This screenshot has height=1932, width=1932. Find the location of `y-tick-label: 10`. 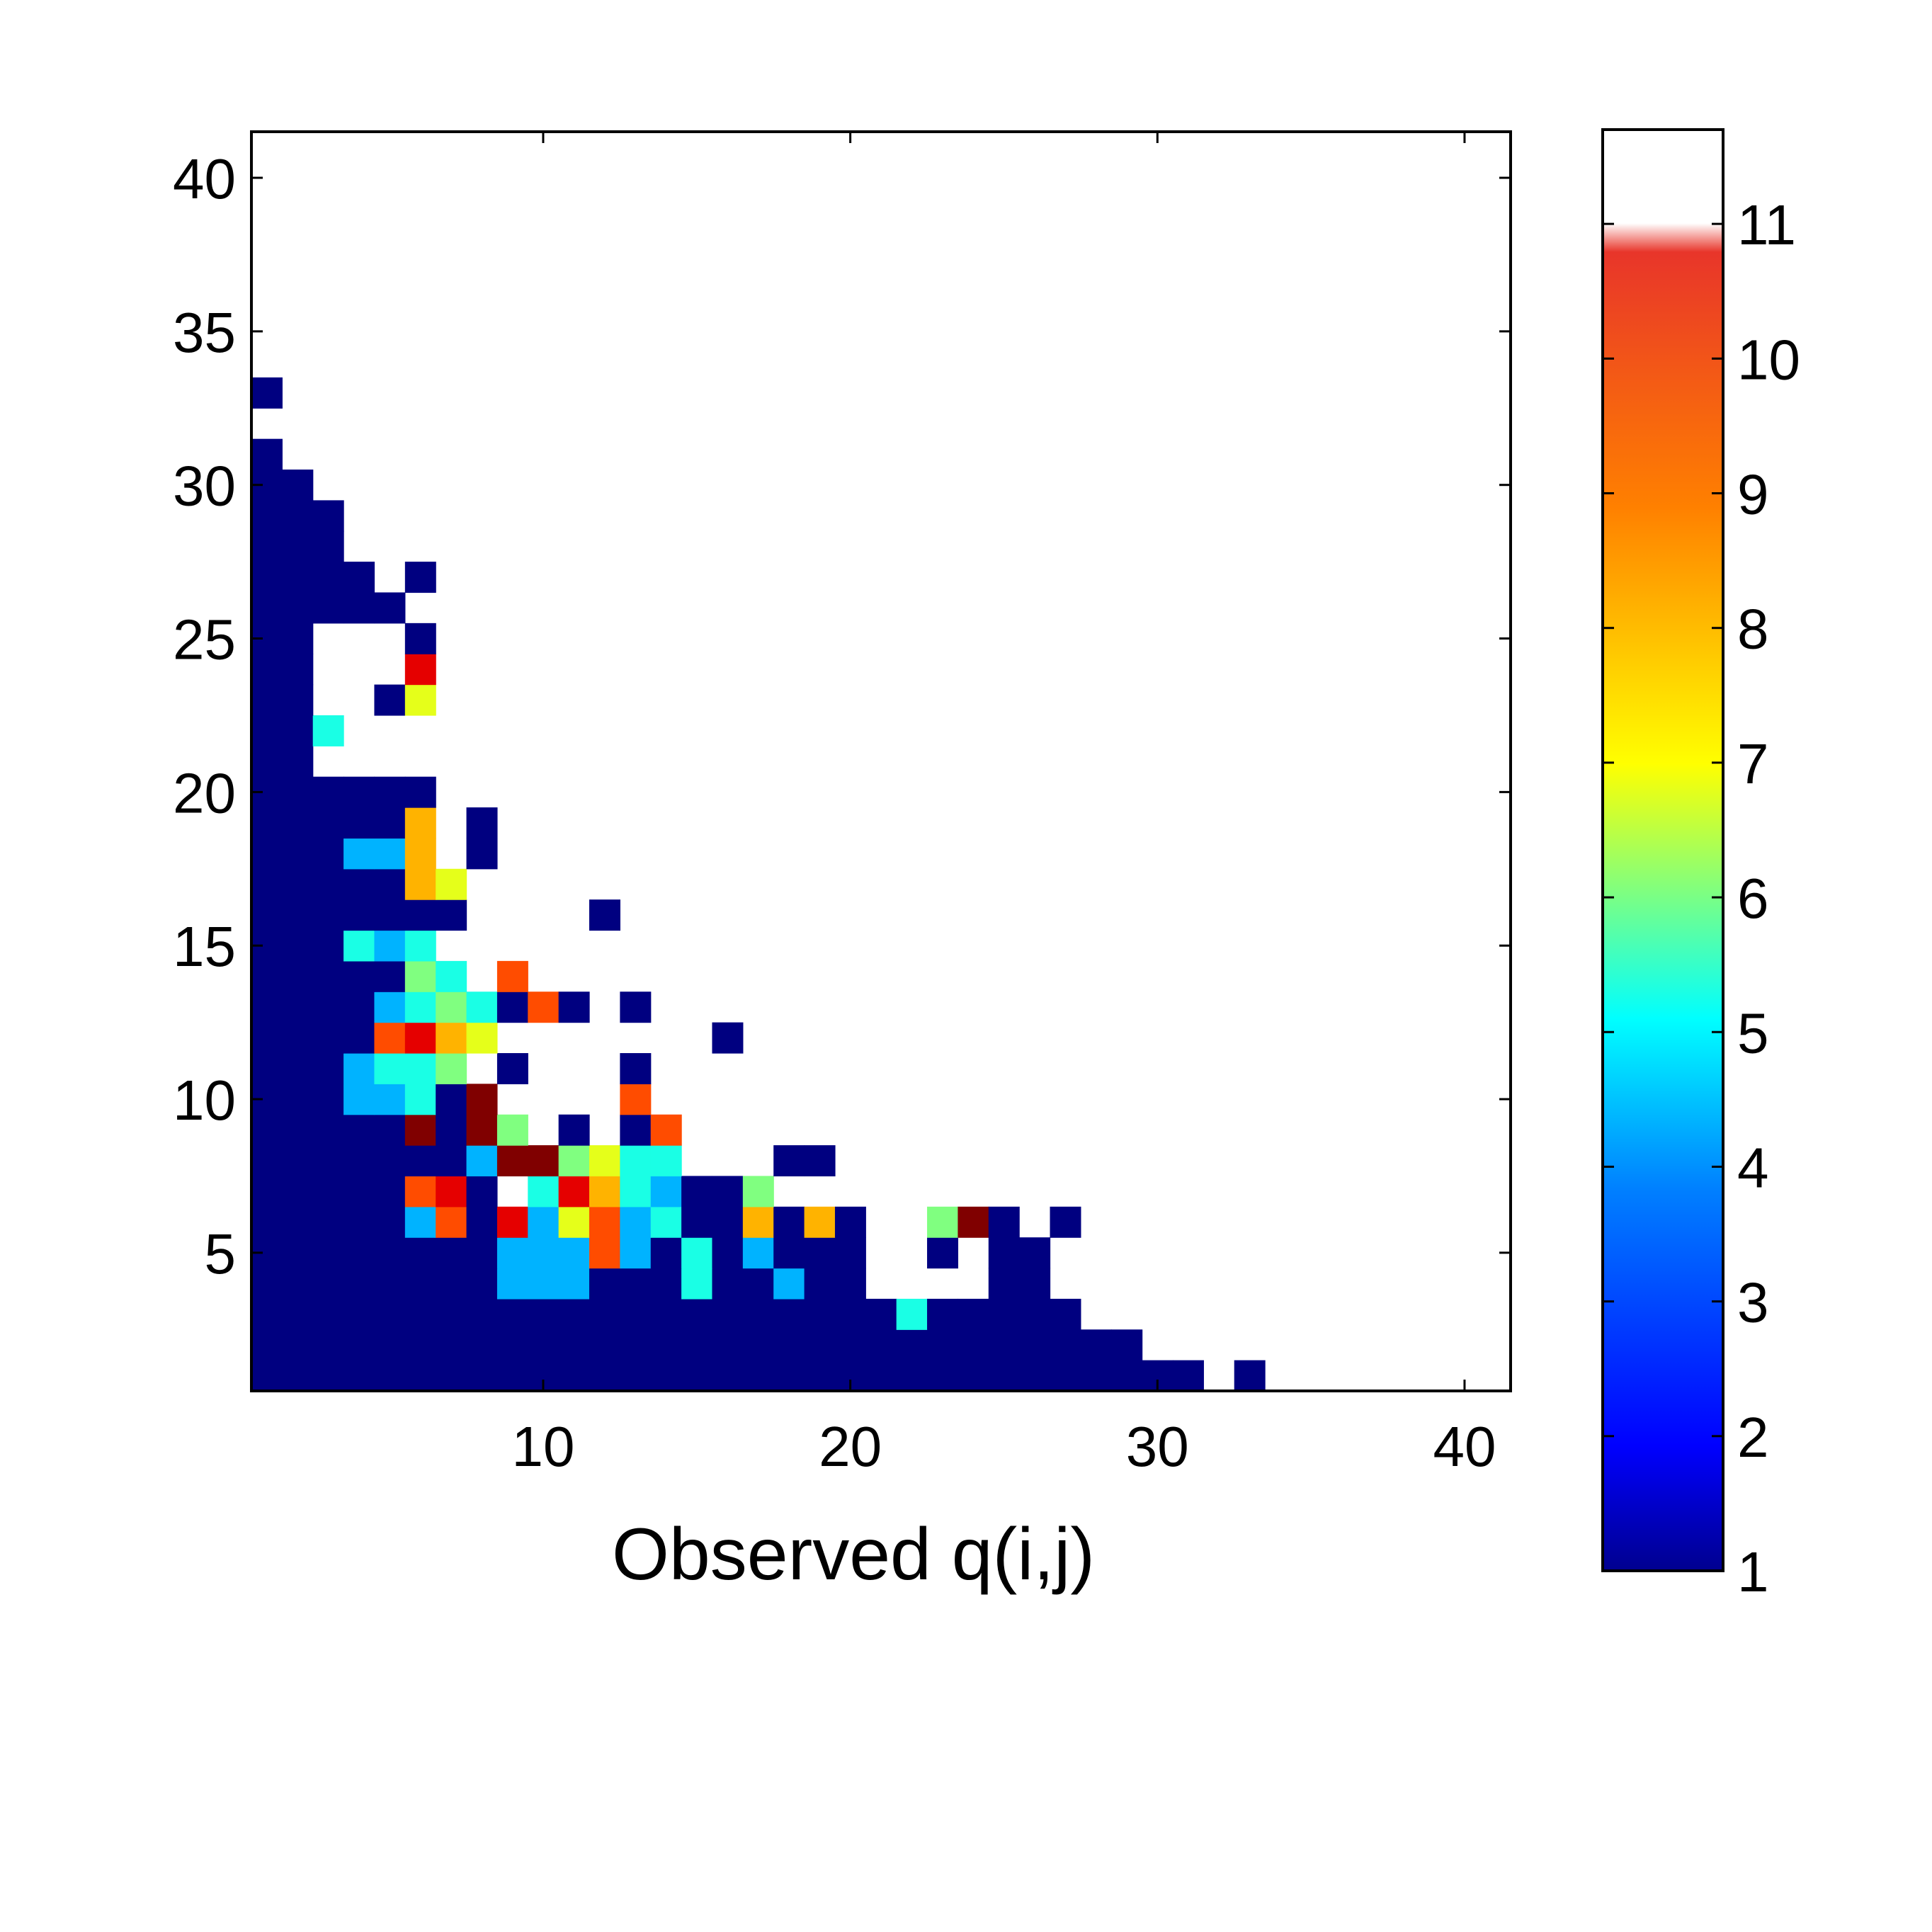

y-tick-label: 10 is located at coordinates (204, 1100).